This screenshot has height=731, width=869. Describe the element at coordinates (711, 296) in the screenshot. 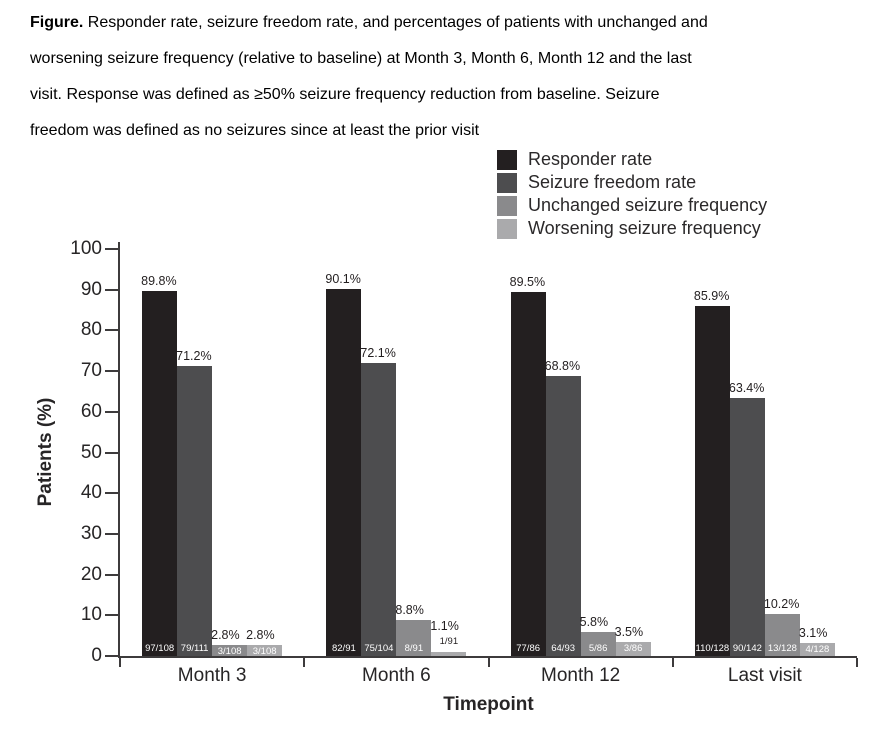

I see `bar-value-label: 85.9%` at that location.